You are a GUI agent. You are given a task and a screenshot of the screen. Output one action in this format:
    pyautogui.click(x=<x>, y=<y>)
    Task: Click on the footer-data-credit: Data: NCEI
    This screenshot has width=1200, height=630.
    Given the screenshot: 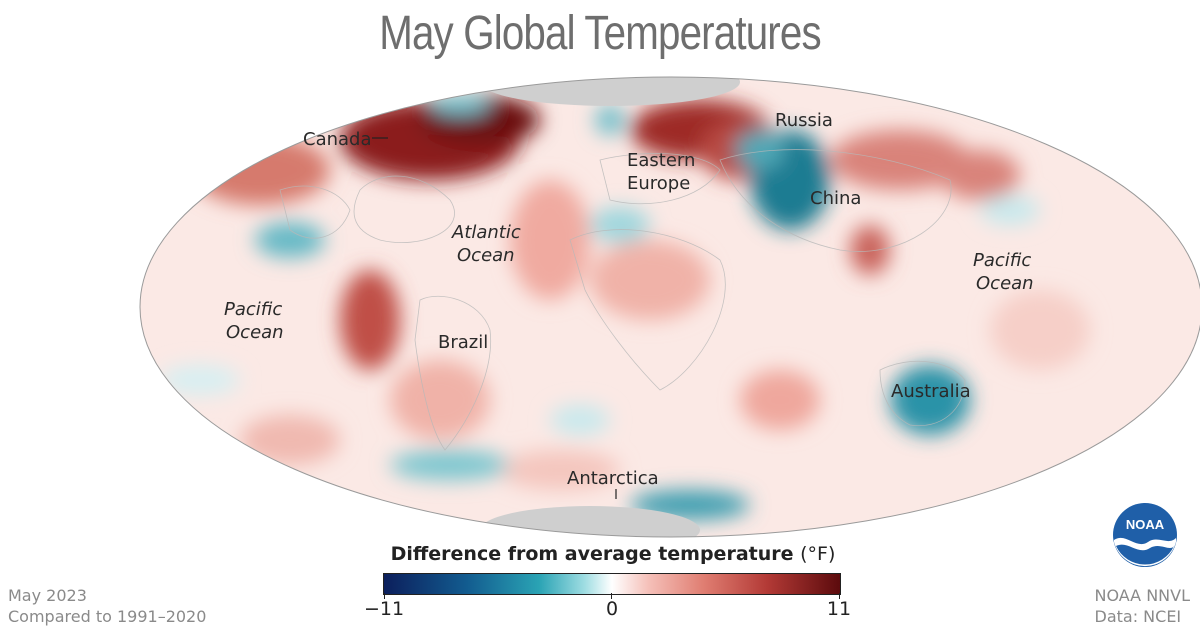 What is the action you would take?
    pyautogui.click(x=1138, y=616)
    